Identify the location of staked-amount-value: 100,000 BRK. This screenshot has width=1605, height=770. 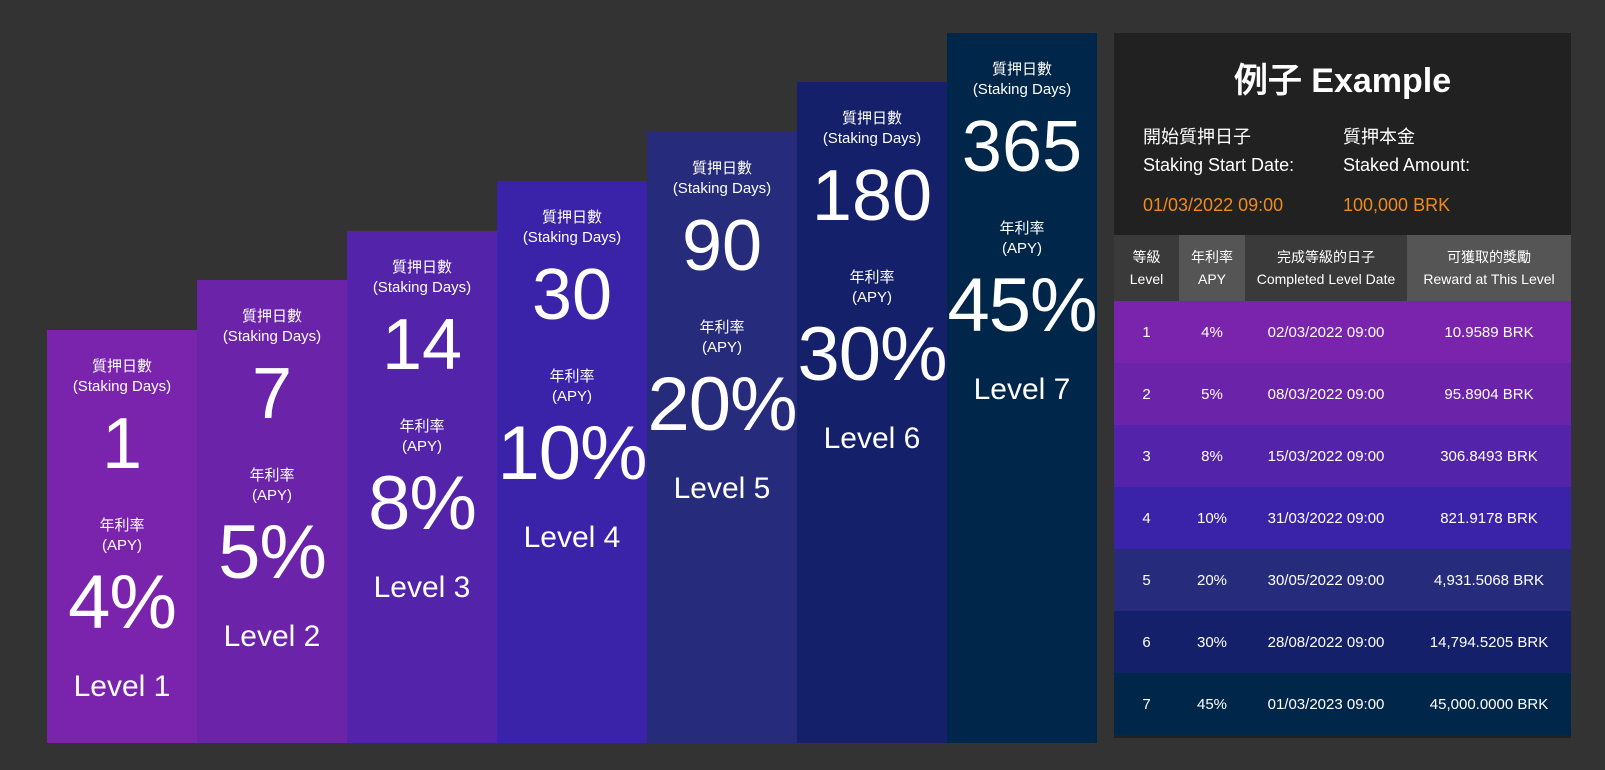
(1397, 205).